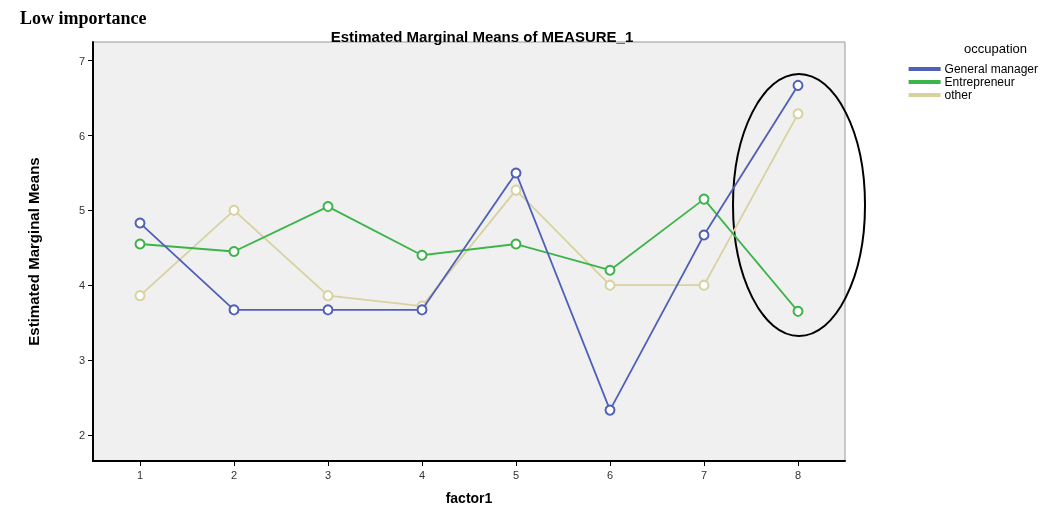  Describe the element at coordinates (704, 474) in the screenshot. I see `x-tick-label: 7` at that location.